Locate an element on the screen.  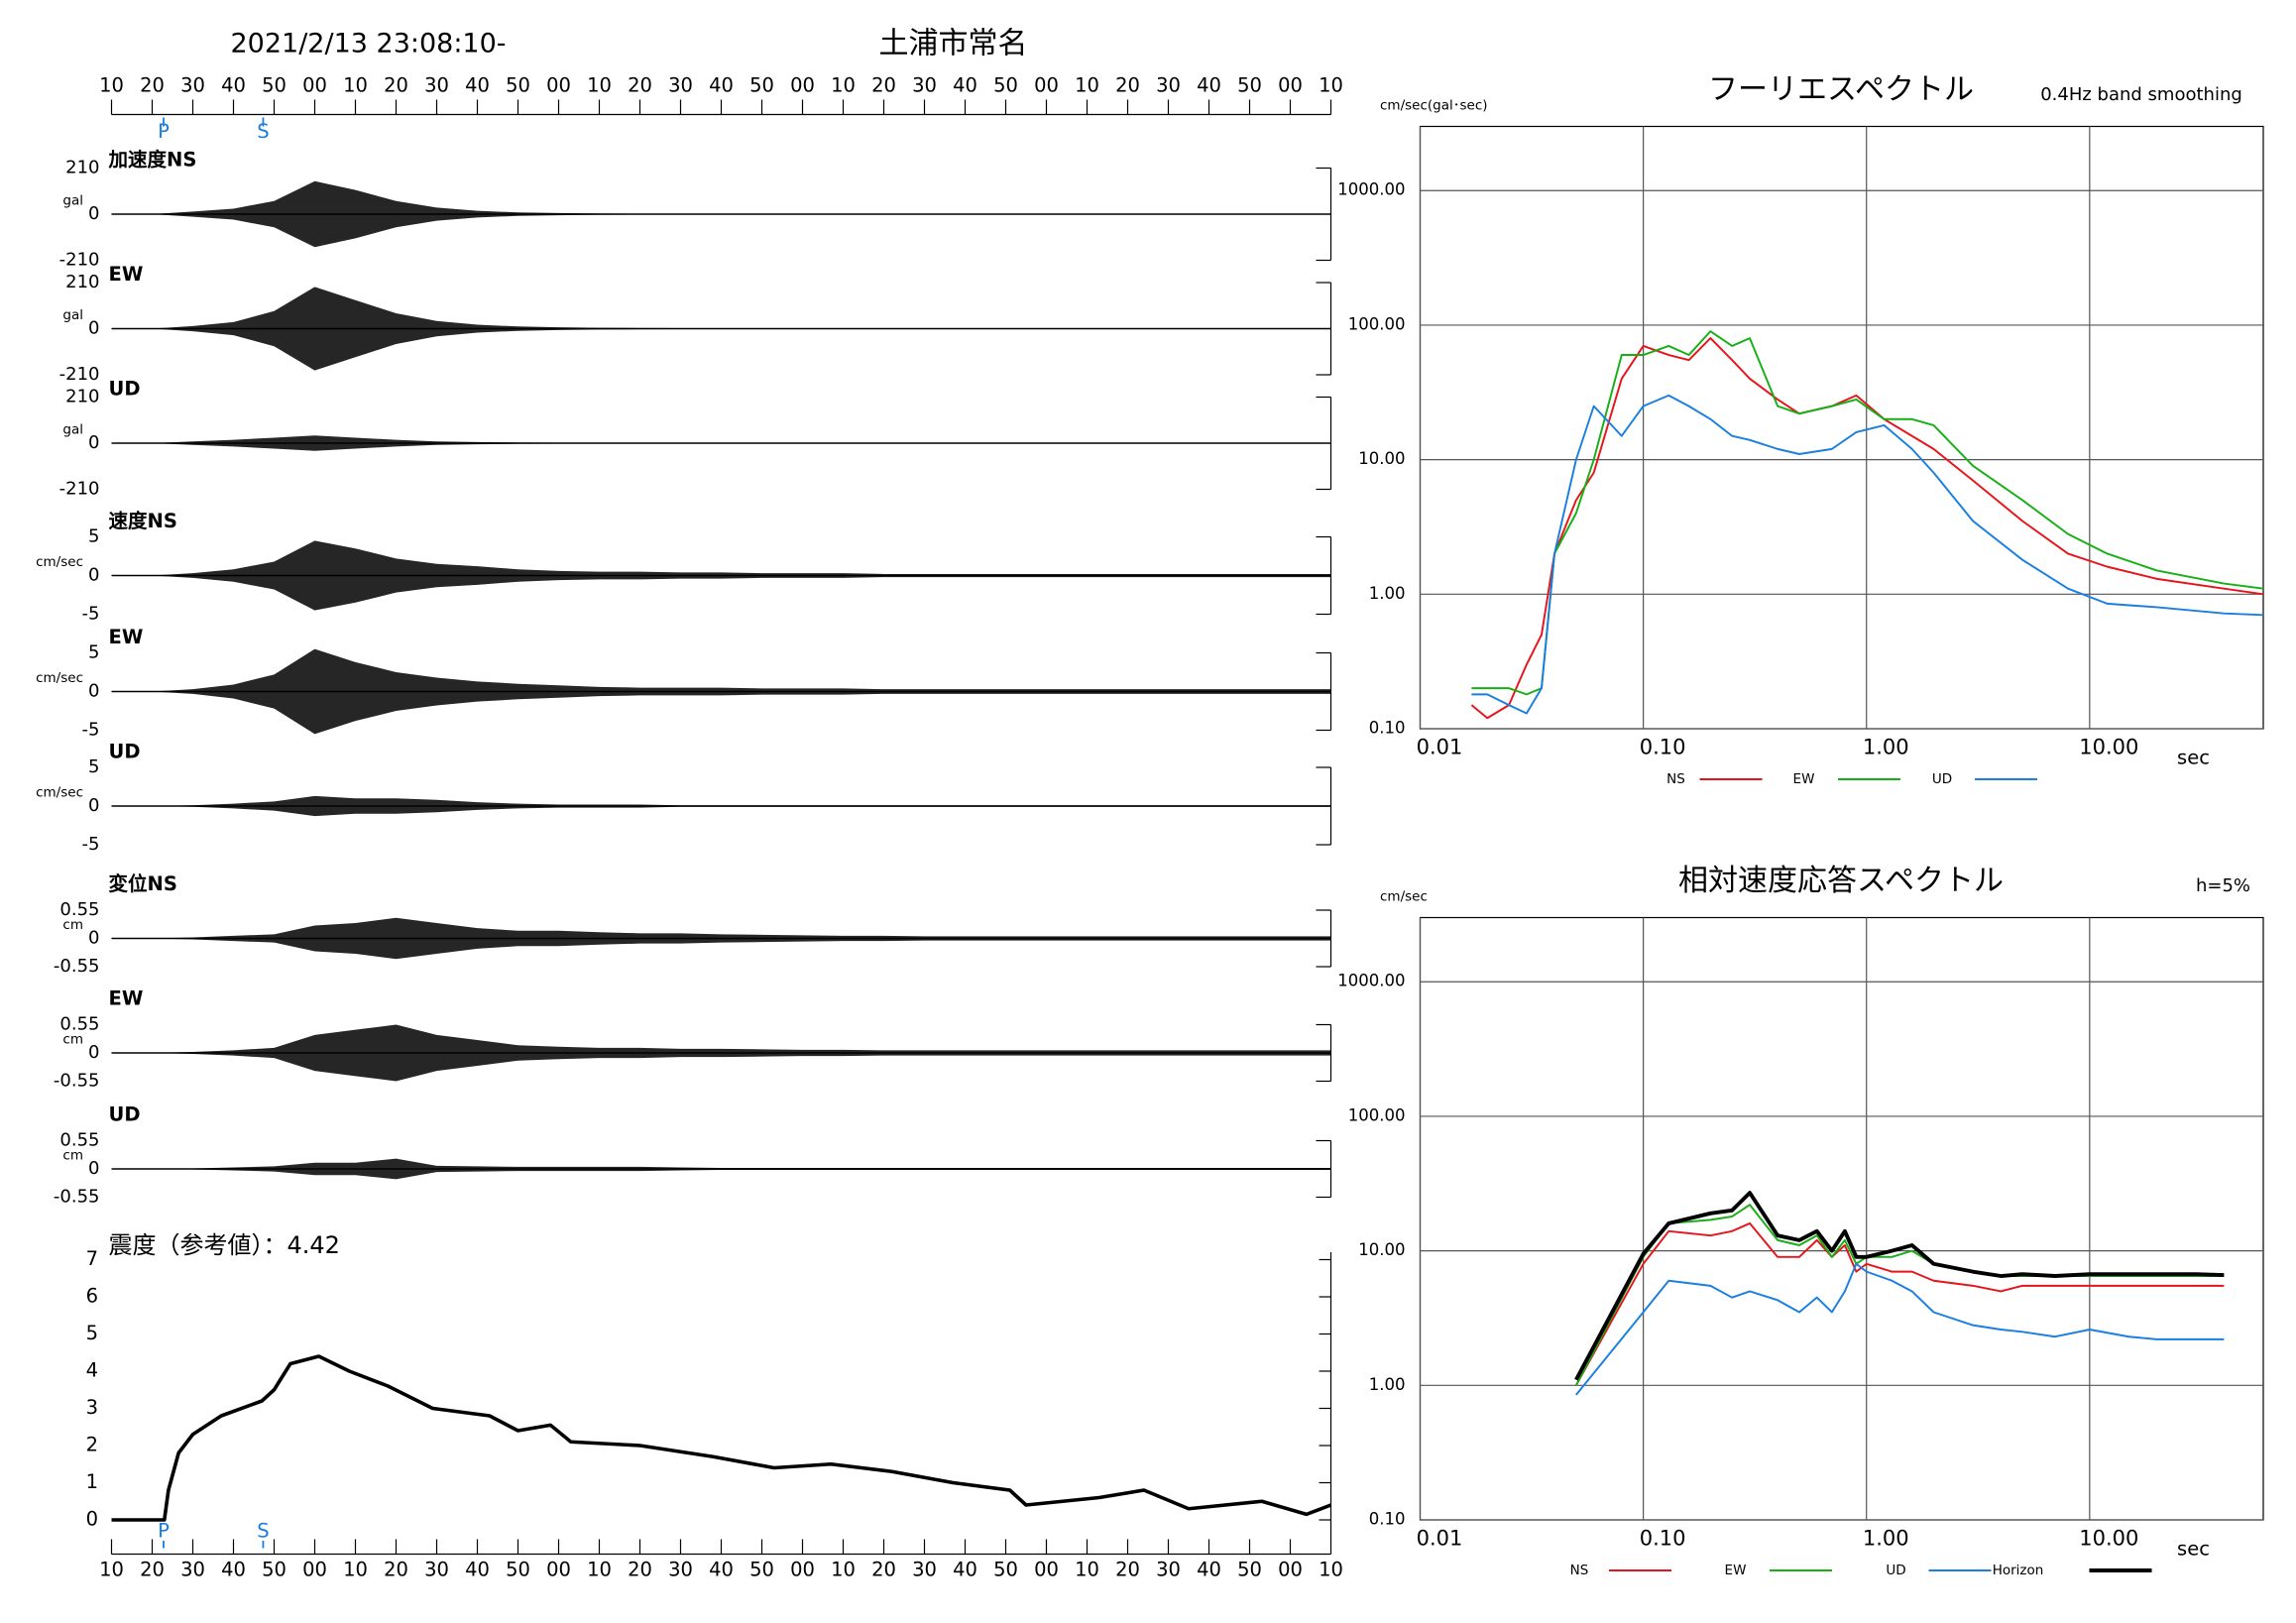
y-tick-label: 2 is located at coordinates (92, 1445).